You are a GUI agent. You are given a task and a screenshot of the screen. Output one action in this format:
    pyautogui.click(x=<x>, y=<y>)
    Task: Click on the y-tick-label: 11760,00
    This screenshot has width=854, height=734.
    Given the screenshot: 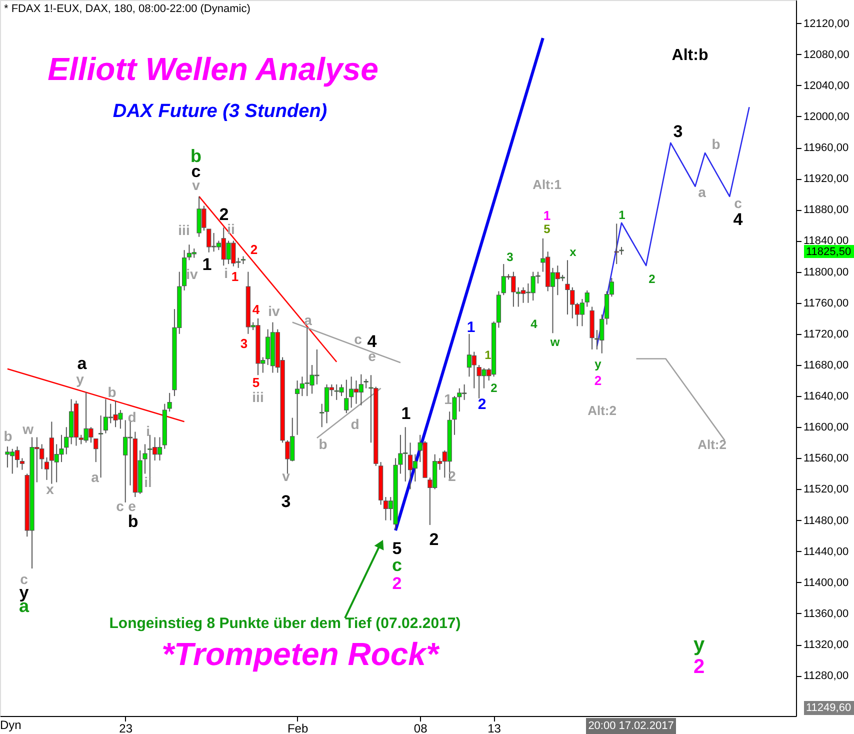 What is the action you would take?
    pyautogui.click(x=826, y=303)
    